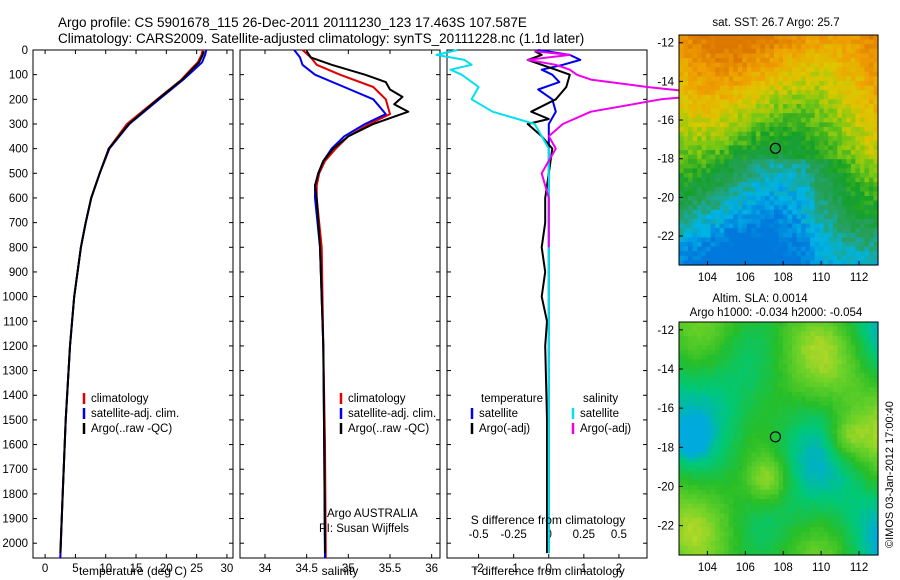 This screenshot has height=580, width=900. Describe the element at coordinates (18, 224) in the screenshot. I see `y-tick-label: 700` at that location.